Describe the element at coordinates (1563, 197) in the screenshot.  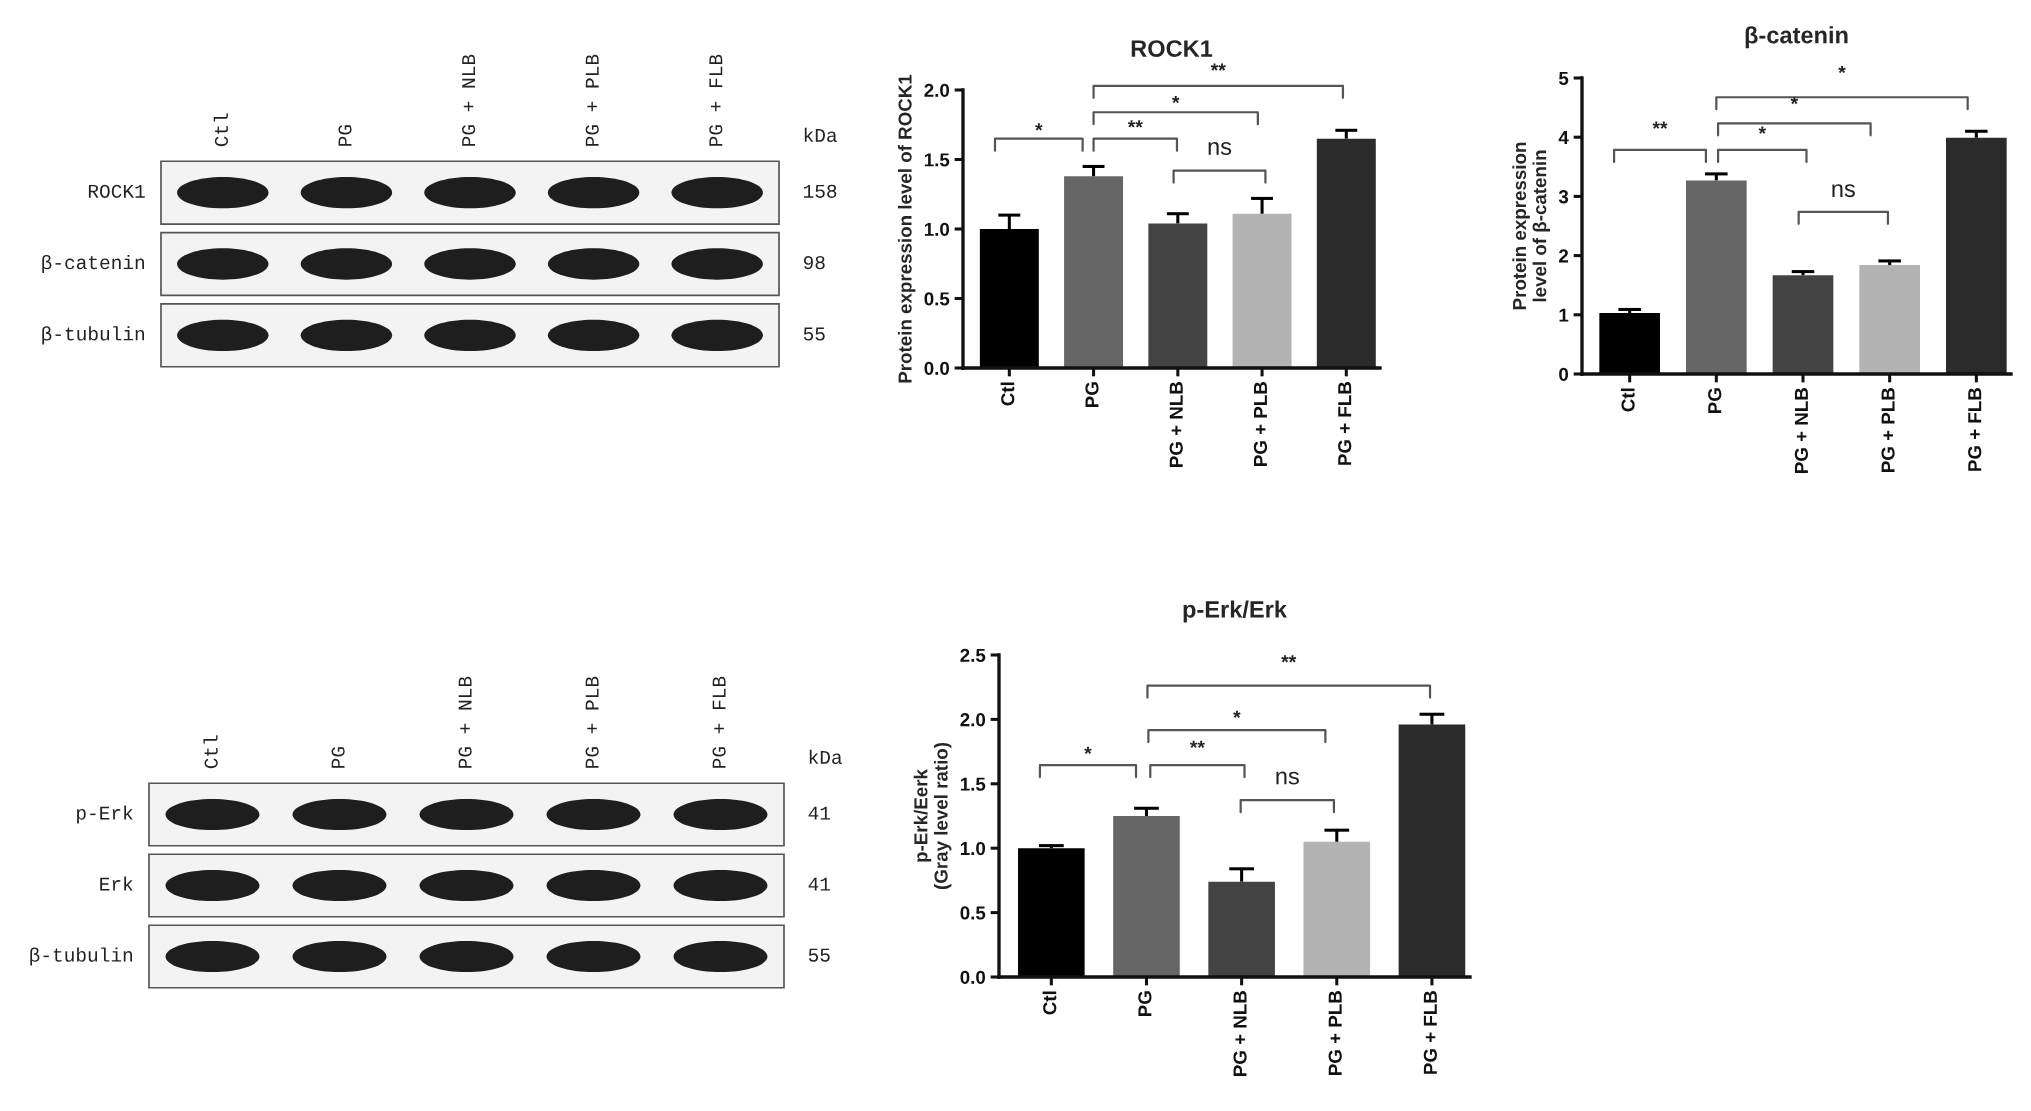
I see `y-tick-label: 3` at that location.